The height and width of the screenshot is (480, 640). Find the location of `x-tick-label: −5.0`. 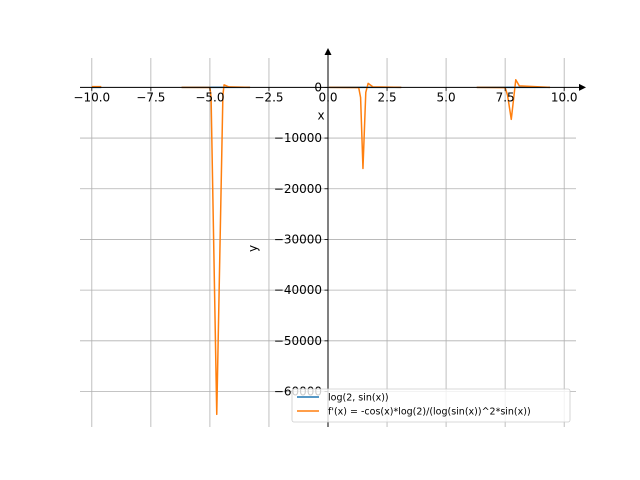

x-tick-label: −5.0 is located at coordinates (209, 97).